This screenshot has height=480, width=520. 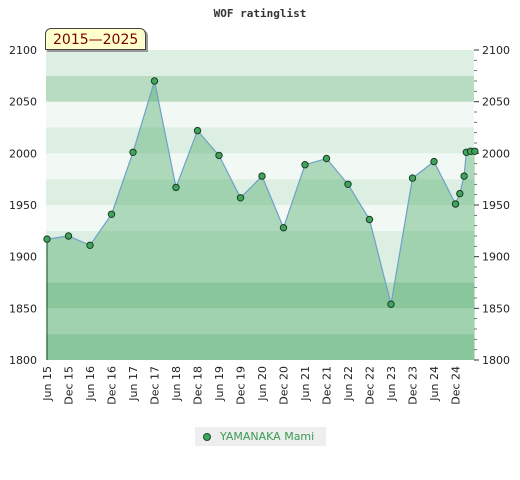 What do you see at coordinates (496, 360) in the screenshot?
I see `y-tick-label-right: 1800` at bounding box center [496, 360].